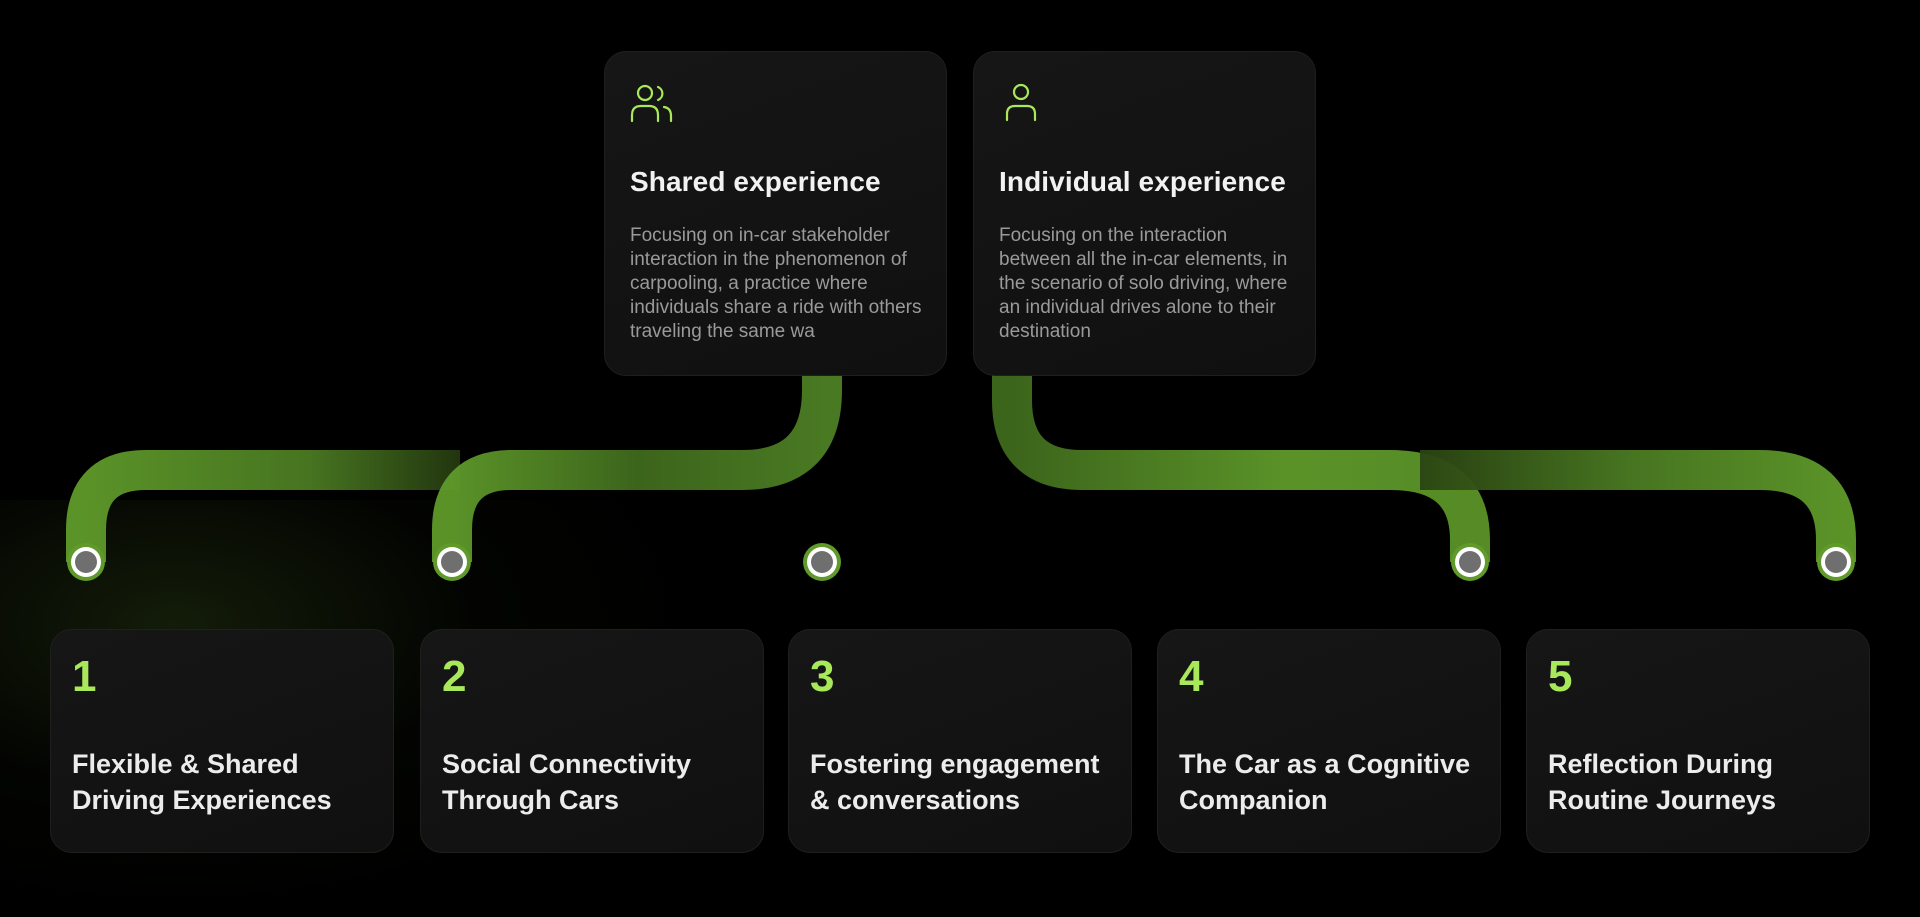 Image resolution: width=1920 pixels, height=917 pixels. What do you see at coordinates (84, 676) in the screenshot?
I see `item-number: 1` at bounding box center [84, 676].